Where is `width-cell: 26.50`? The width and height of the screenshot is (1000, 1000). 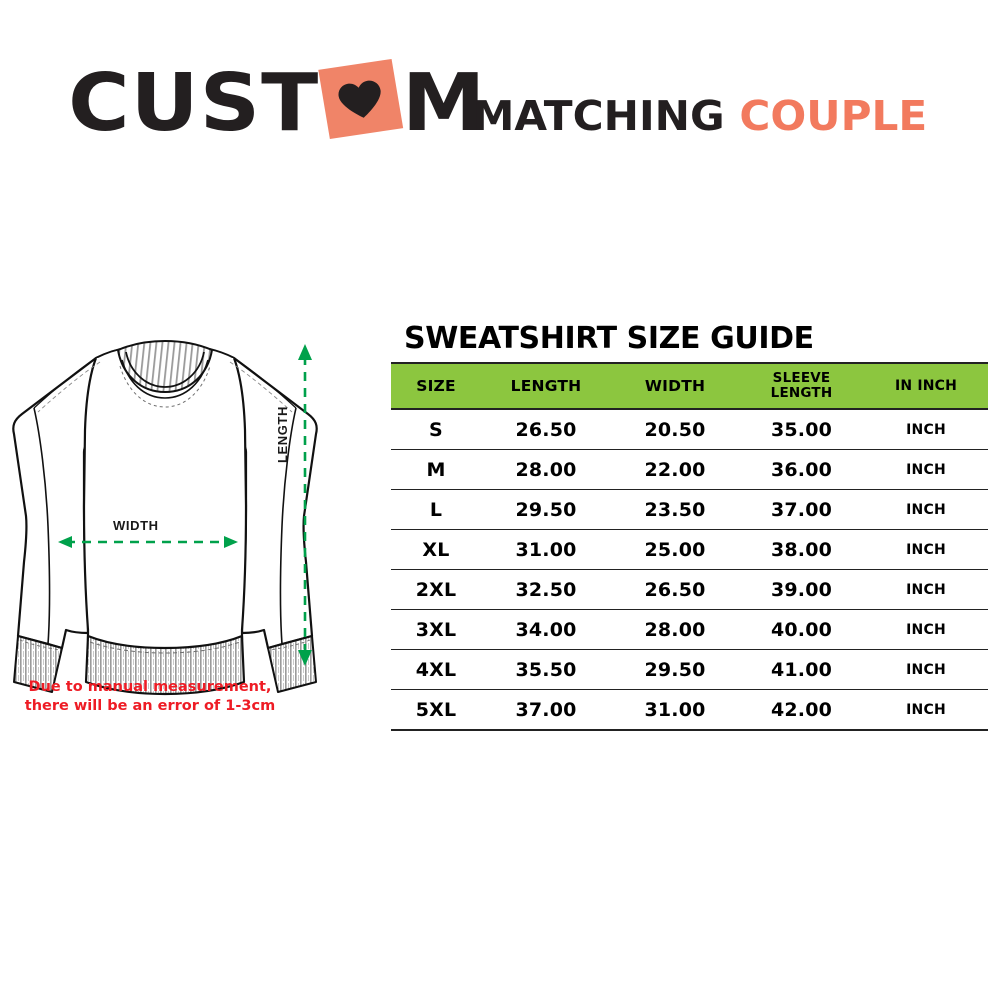 width-cell: 26.50 is located at coordinates (675, 589).